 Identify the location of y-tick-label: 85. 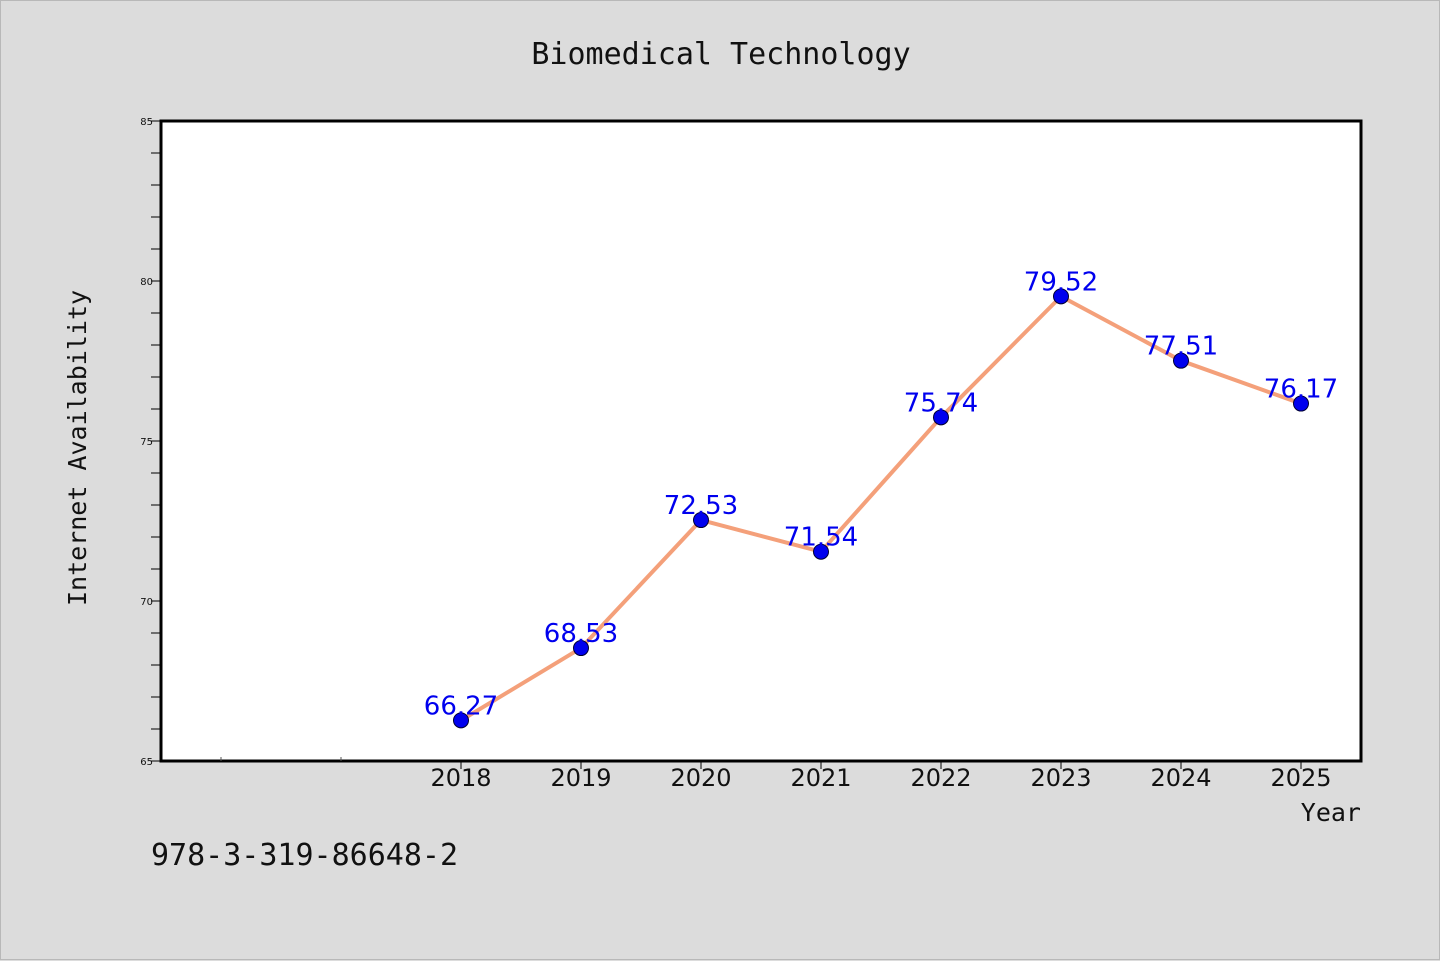
(146, 122).